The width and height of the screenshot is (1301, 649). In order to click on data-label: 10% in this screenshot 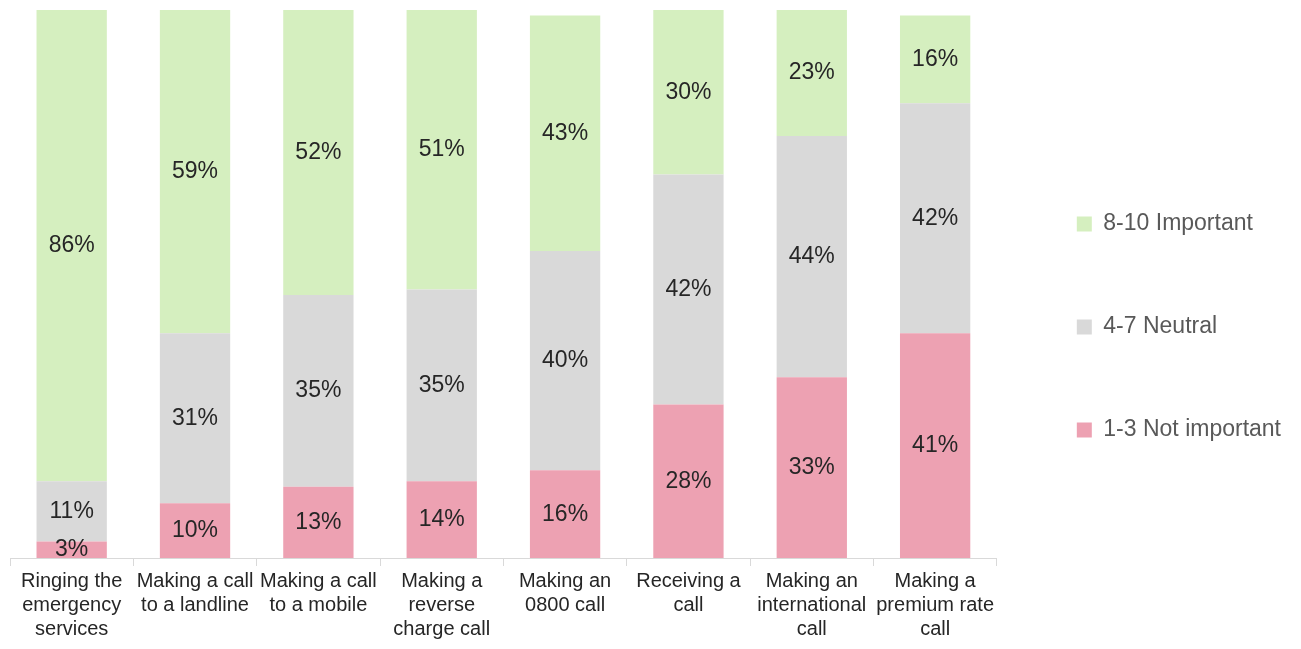, I will do `click(195, 528)`.